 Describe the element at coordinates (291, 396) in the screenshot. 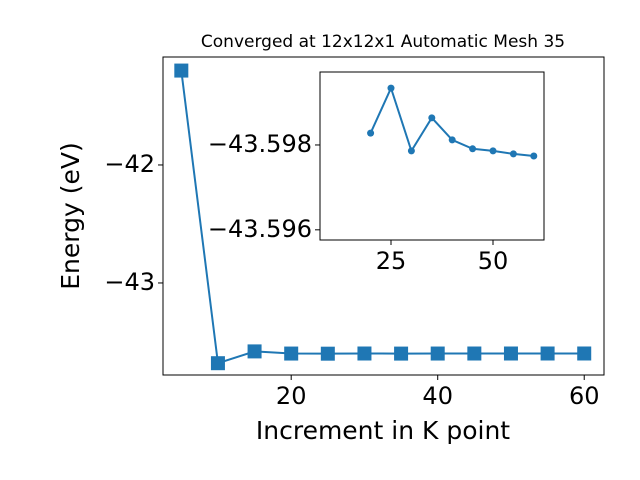

I see `x-tick-label: 20` at that location.